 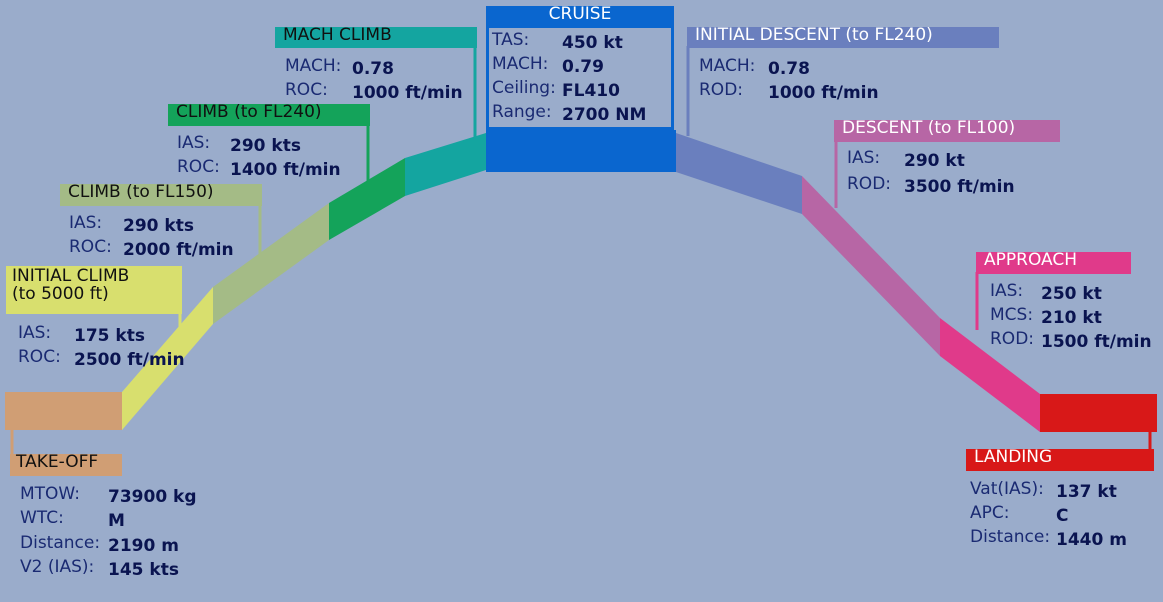 I want to click on mach-climb-value-roc: 1000 ft/min, so click(x=407, y=93).